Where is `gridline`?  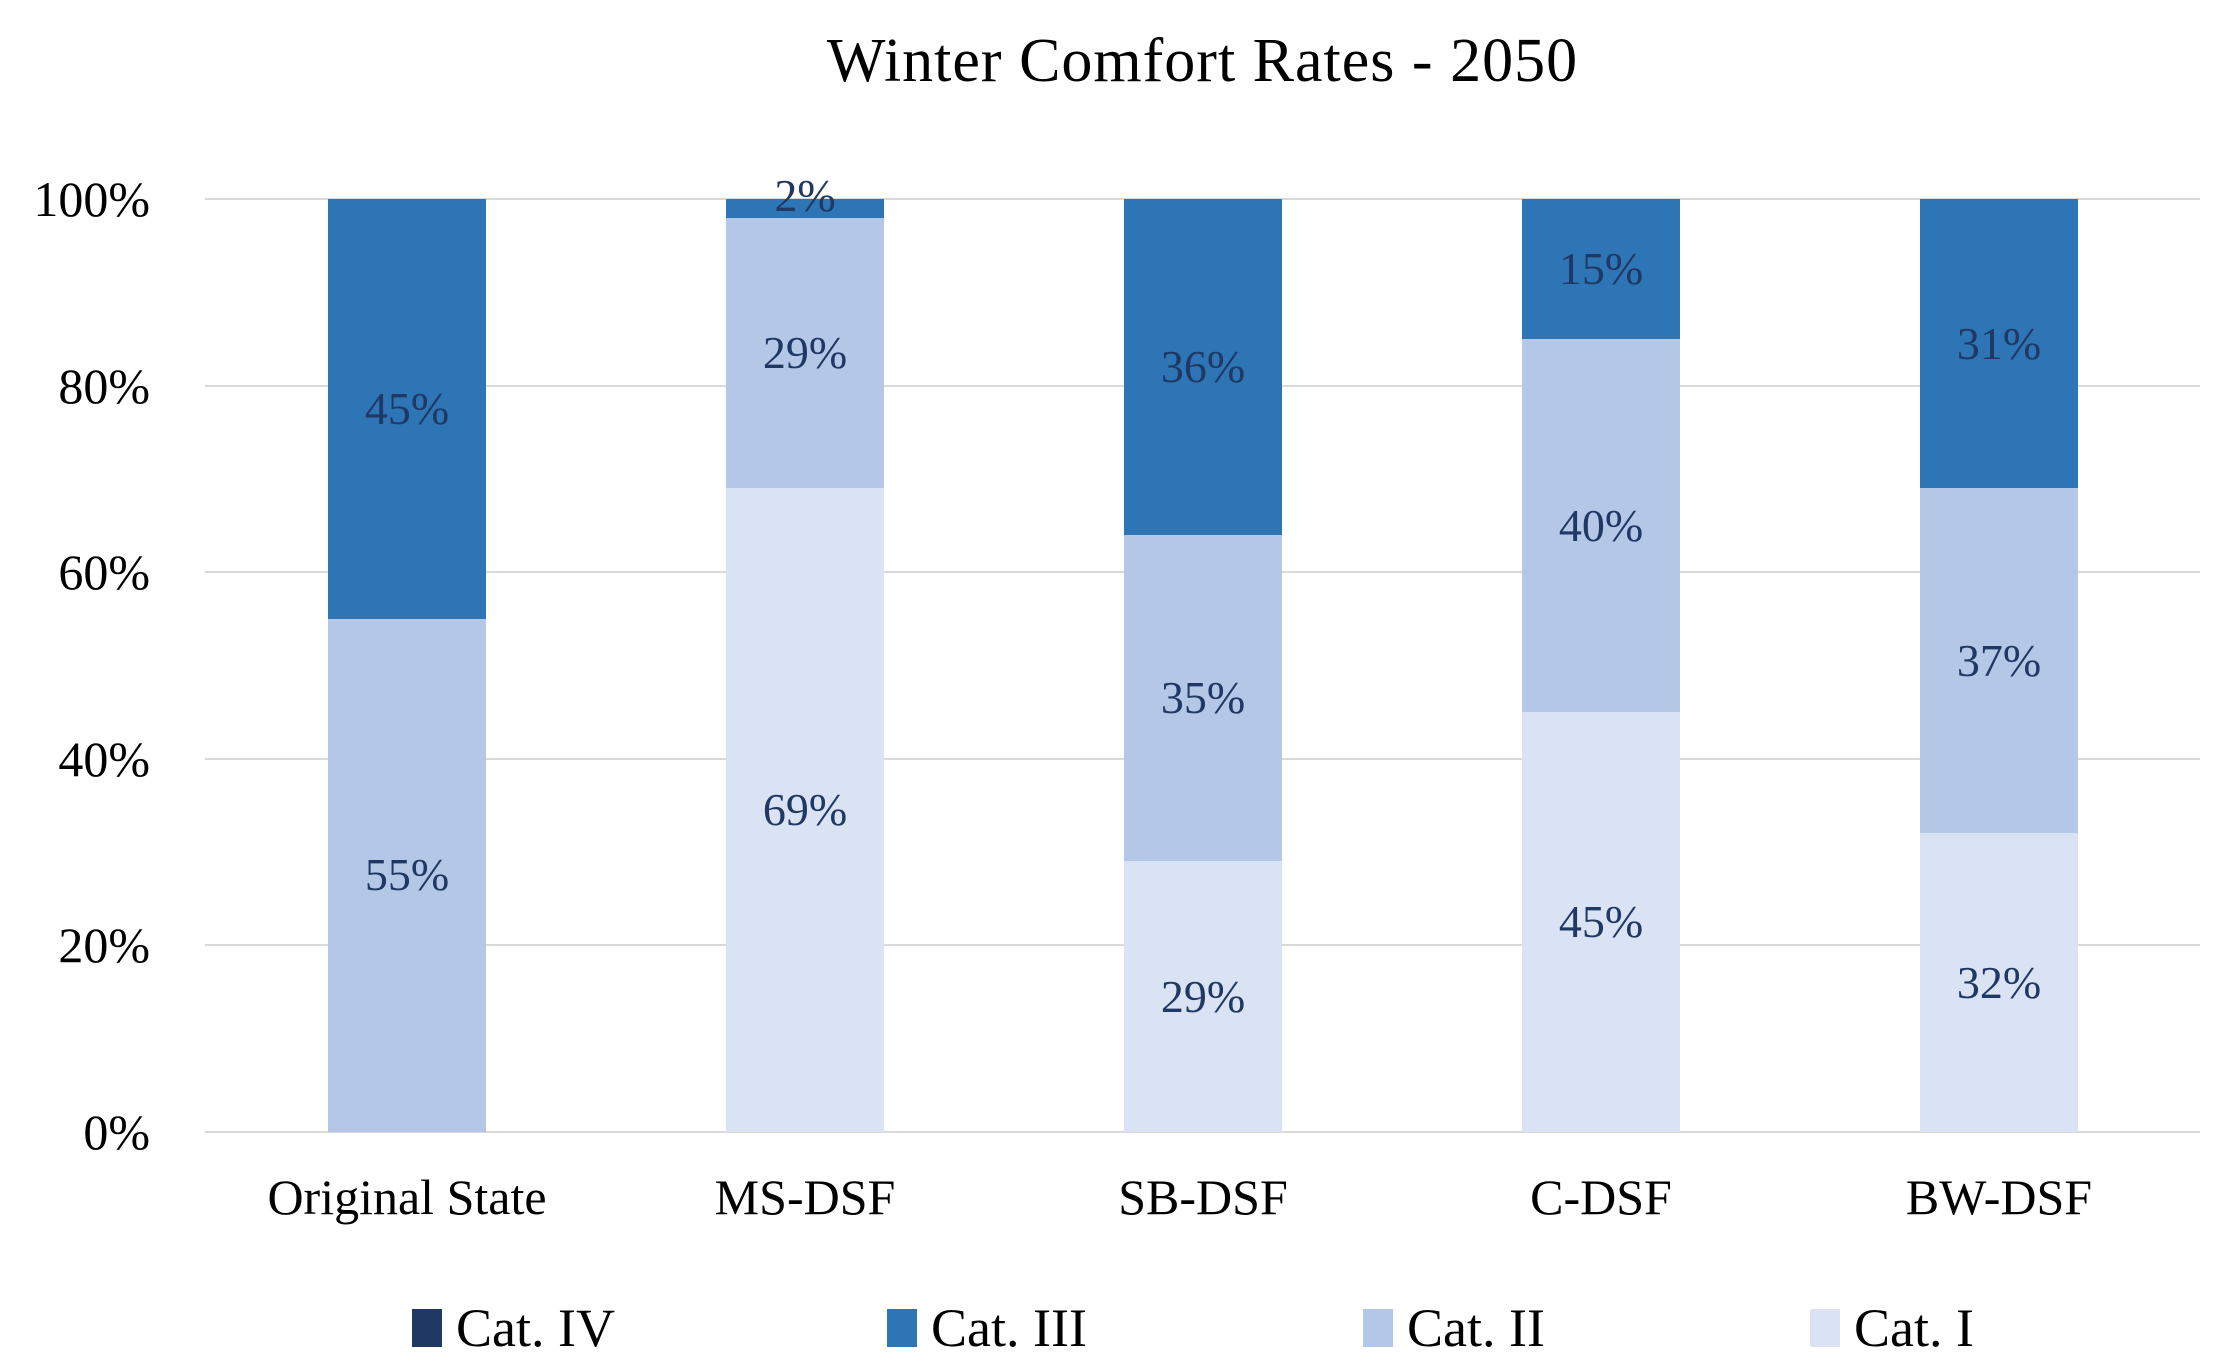 gridline is located at coordinates (1202, 1132).